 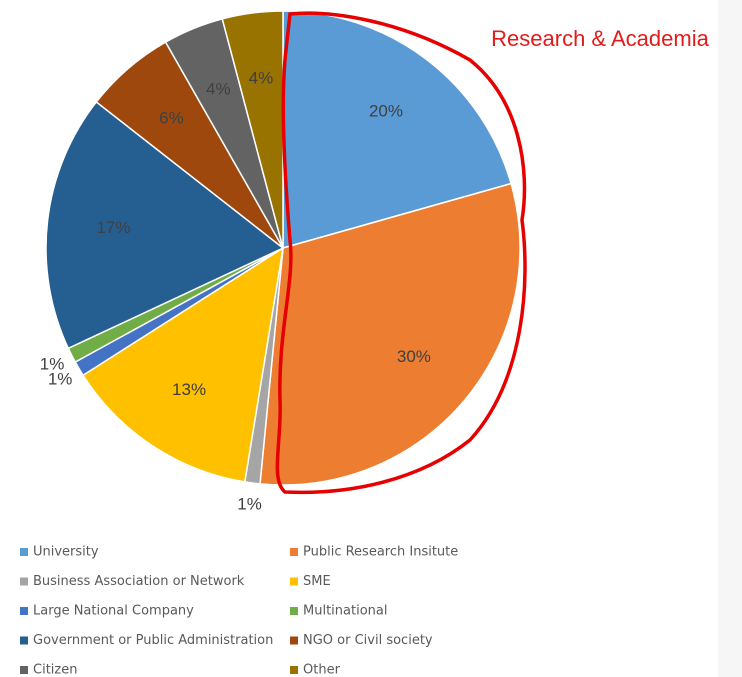 What do you see at coordinates (113, 611) in the screenshot?
I see `legend-label: Large National Company` at bounding box center [113, 611].